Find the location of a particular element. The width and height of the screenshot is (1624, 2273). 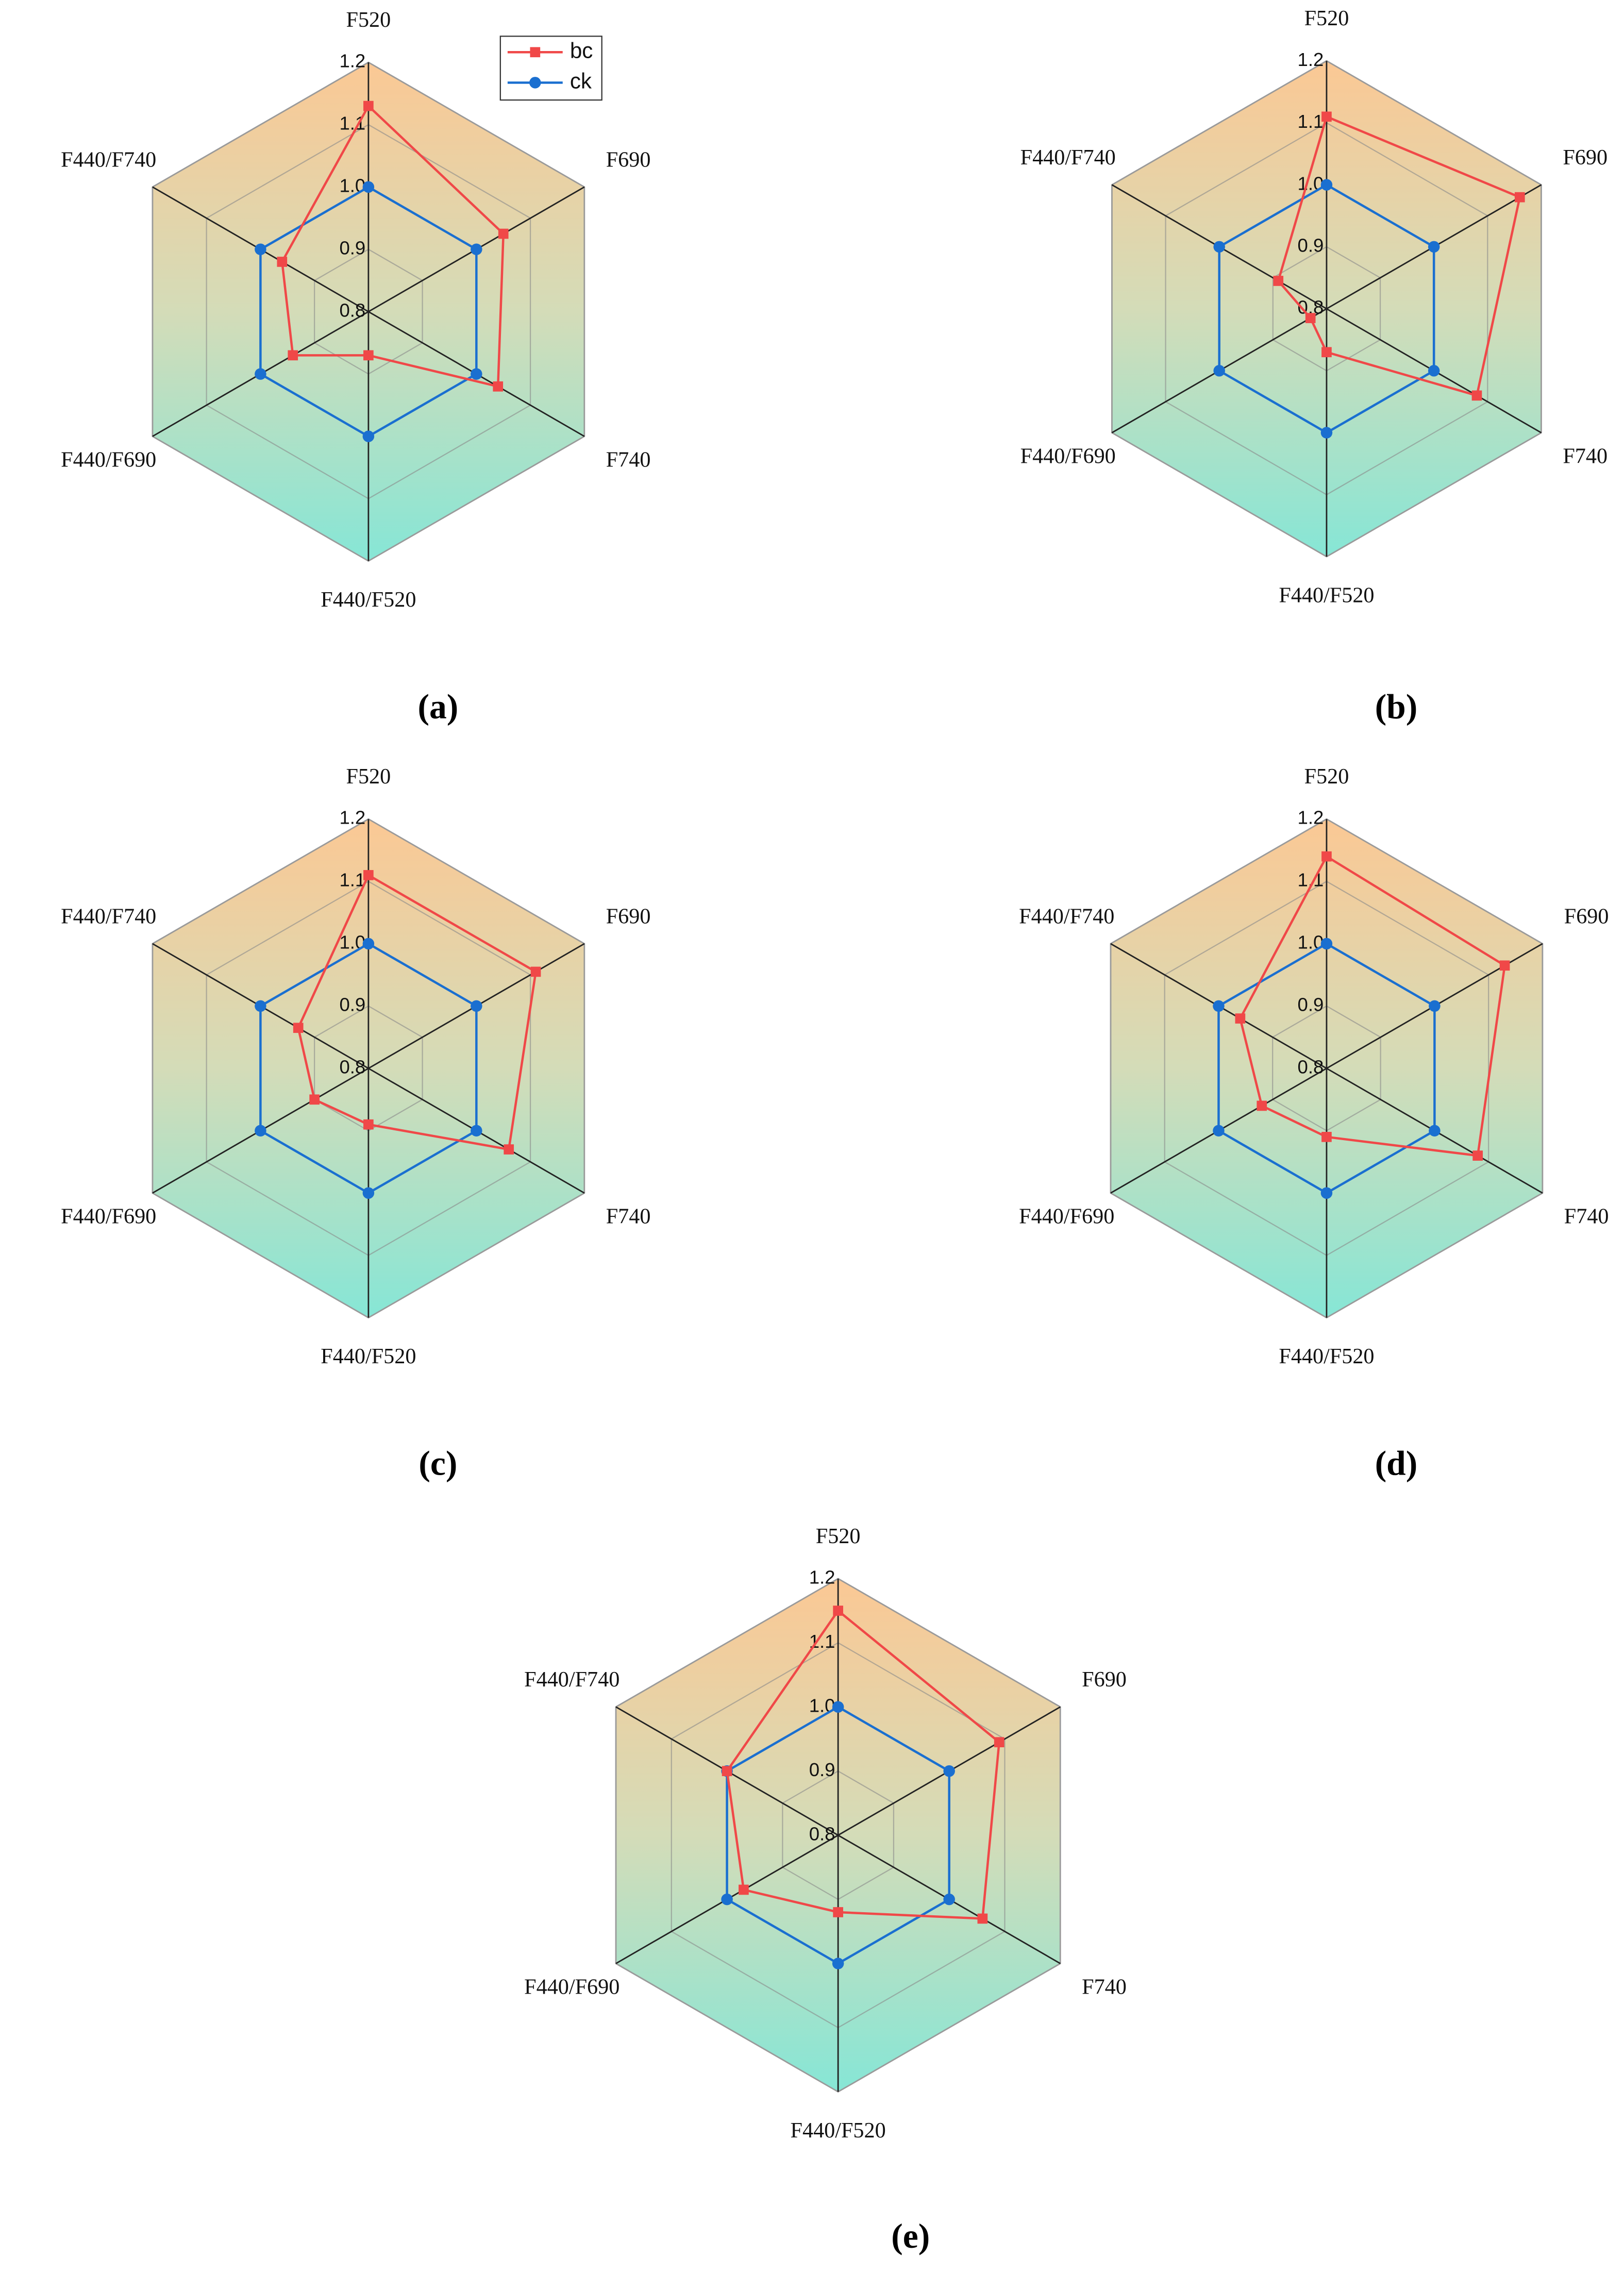

panel-label: (a) is located at coordinates (438, 707).